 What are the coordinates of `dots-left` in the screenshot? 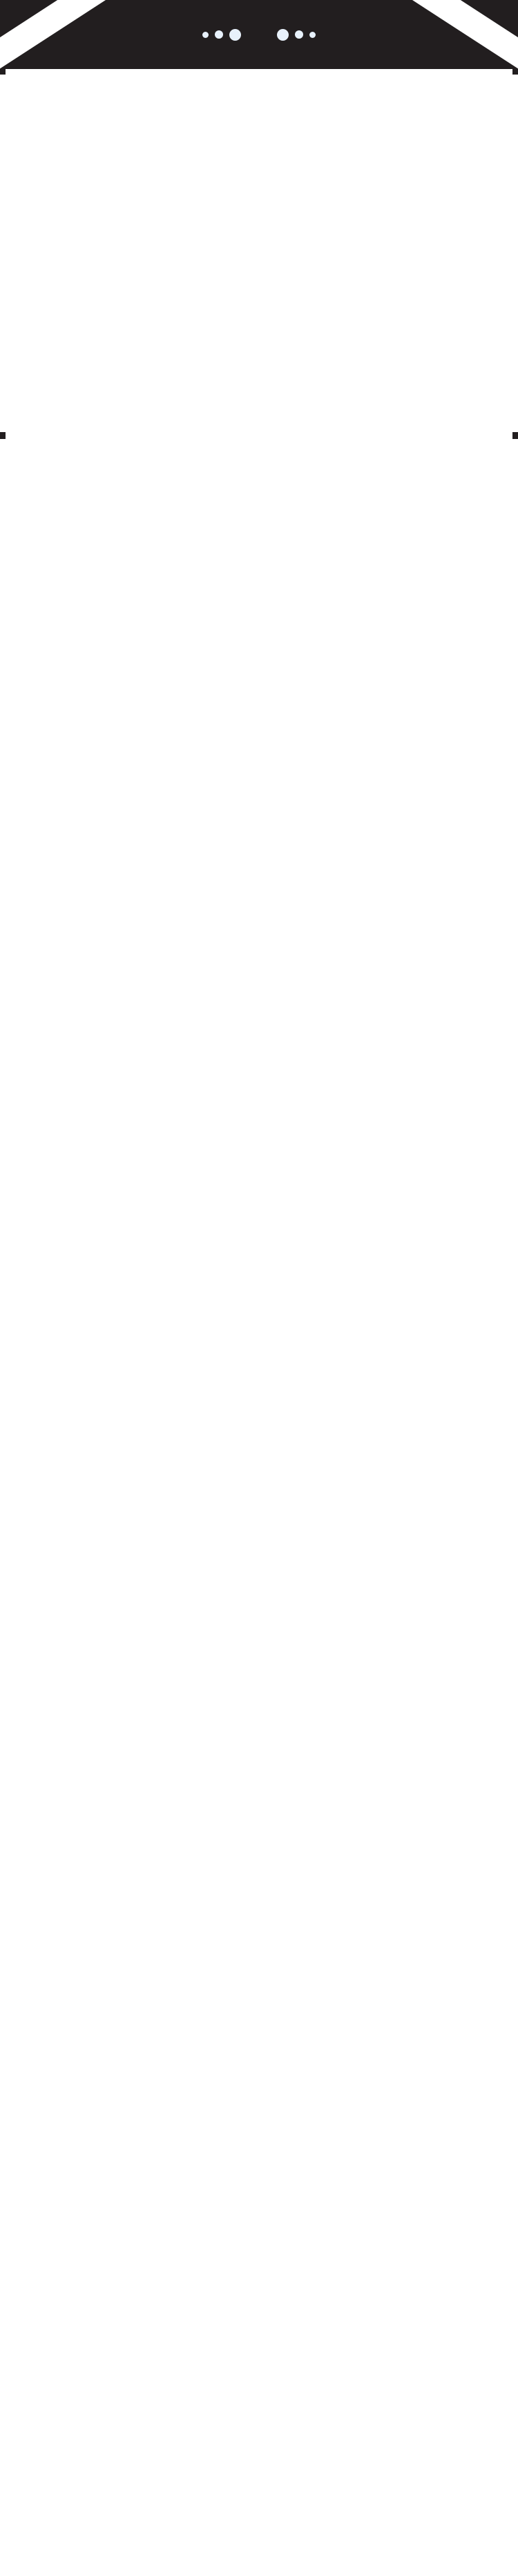 It's located at (221, 34).